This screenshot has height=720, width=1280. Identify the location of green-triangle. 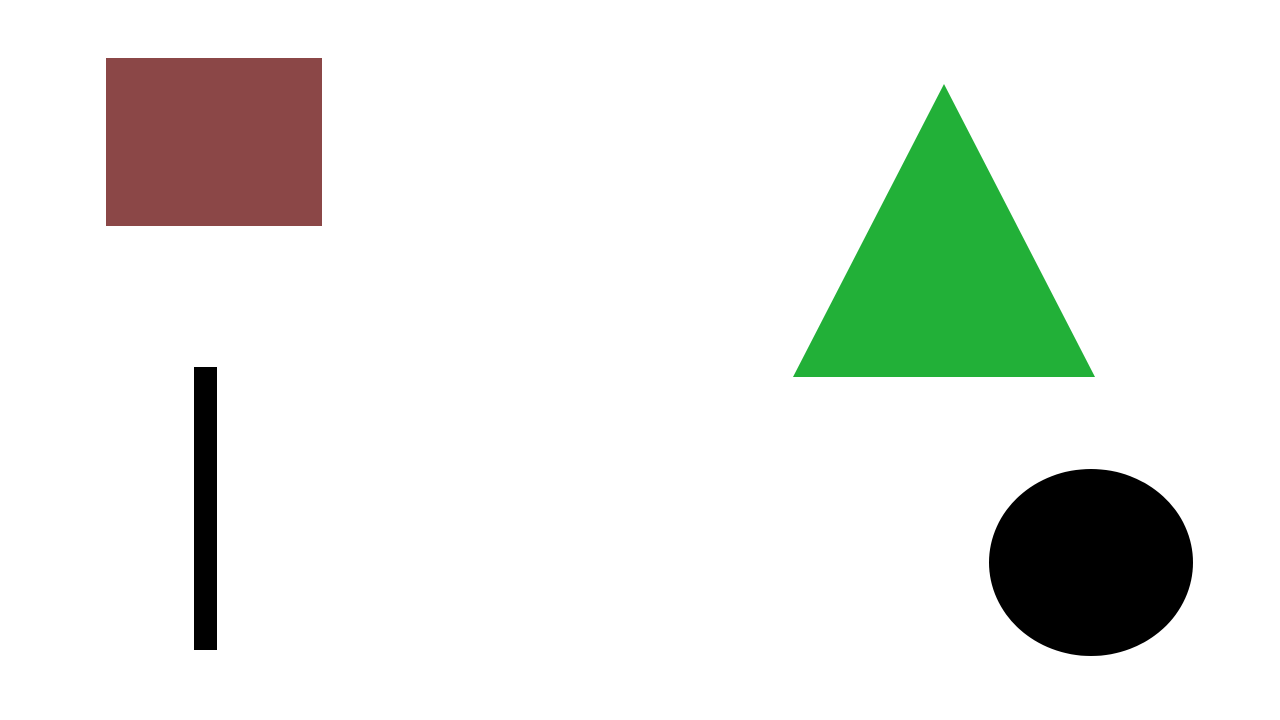
(944, 230).